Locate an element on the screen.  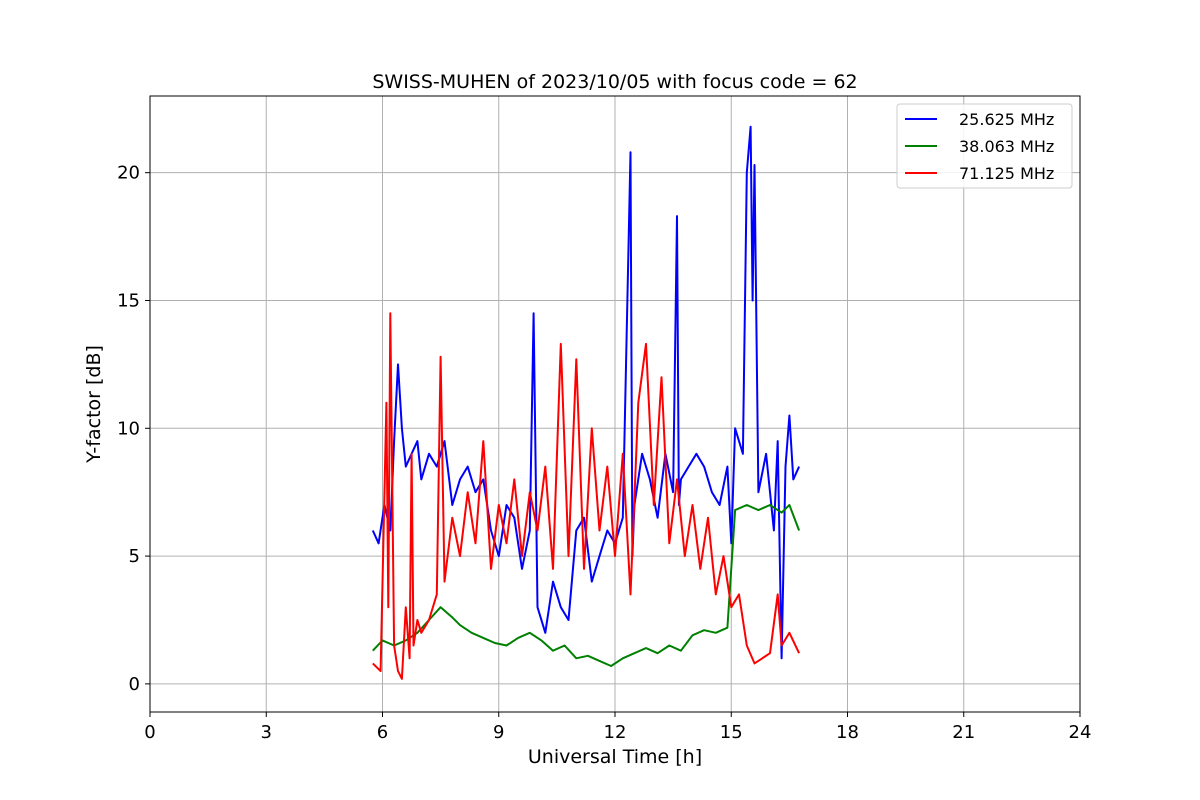
y-tick-label: 0 is located at coordinates (134, 684).